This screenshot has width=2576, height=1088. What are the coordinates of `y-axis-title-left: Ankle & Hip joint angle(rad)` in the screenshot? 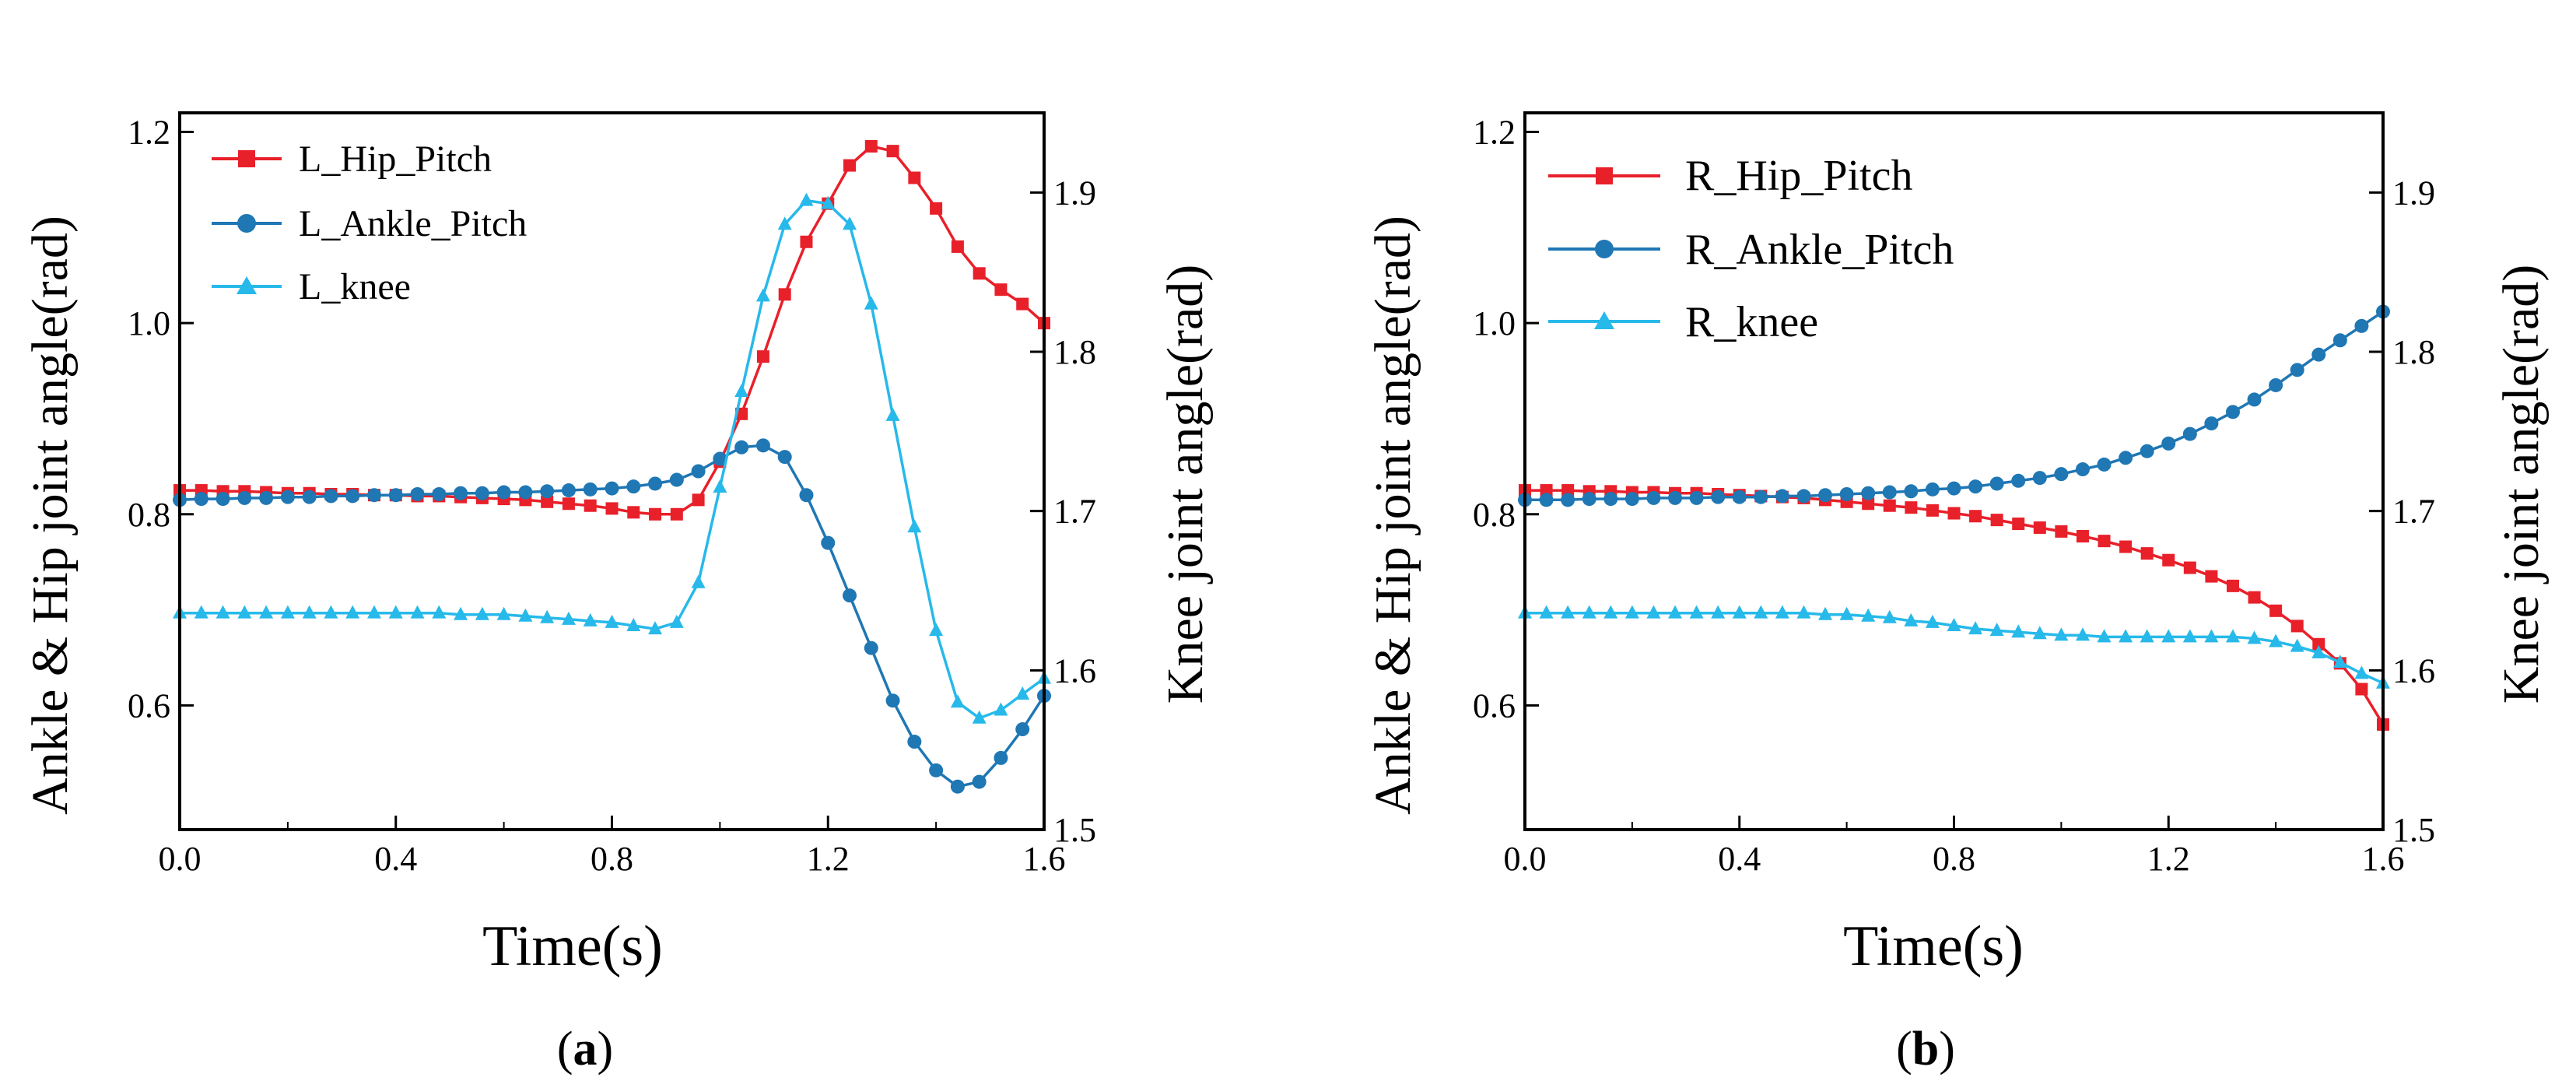 It's located at (1393, 515).